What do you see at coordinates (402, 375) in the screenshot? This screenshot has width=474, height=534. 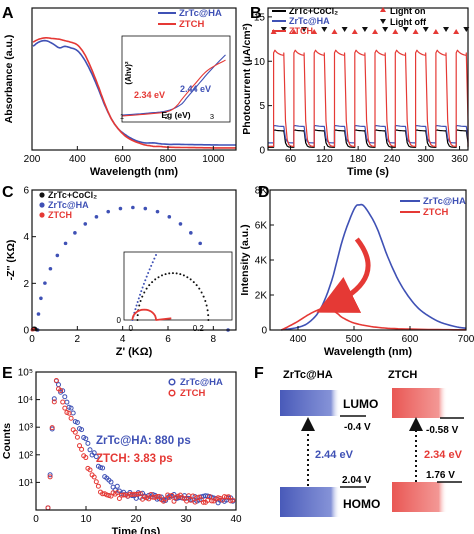 I see `right-material-title: ZTCH` at bounding box center [402, 375].